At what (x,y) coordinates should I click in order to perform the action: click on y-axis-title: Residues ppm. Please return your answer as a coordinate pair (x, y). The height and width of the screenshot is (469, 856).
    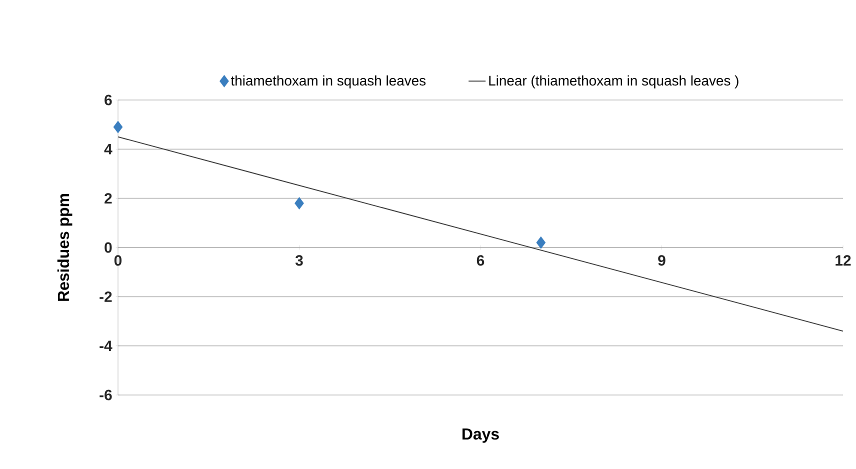
    Looking at the image, I should click on (64, 247).